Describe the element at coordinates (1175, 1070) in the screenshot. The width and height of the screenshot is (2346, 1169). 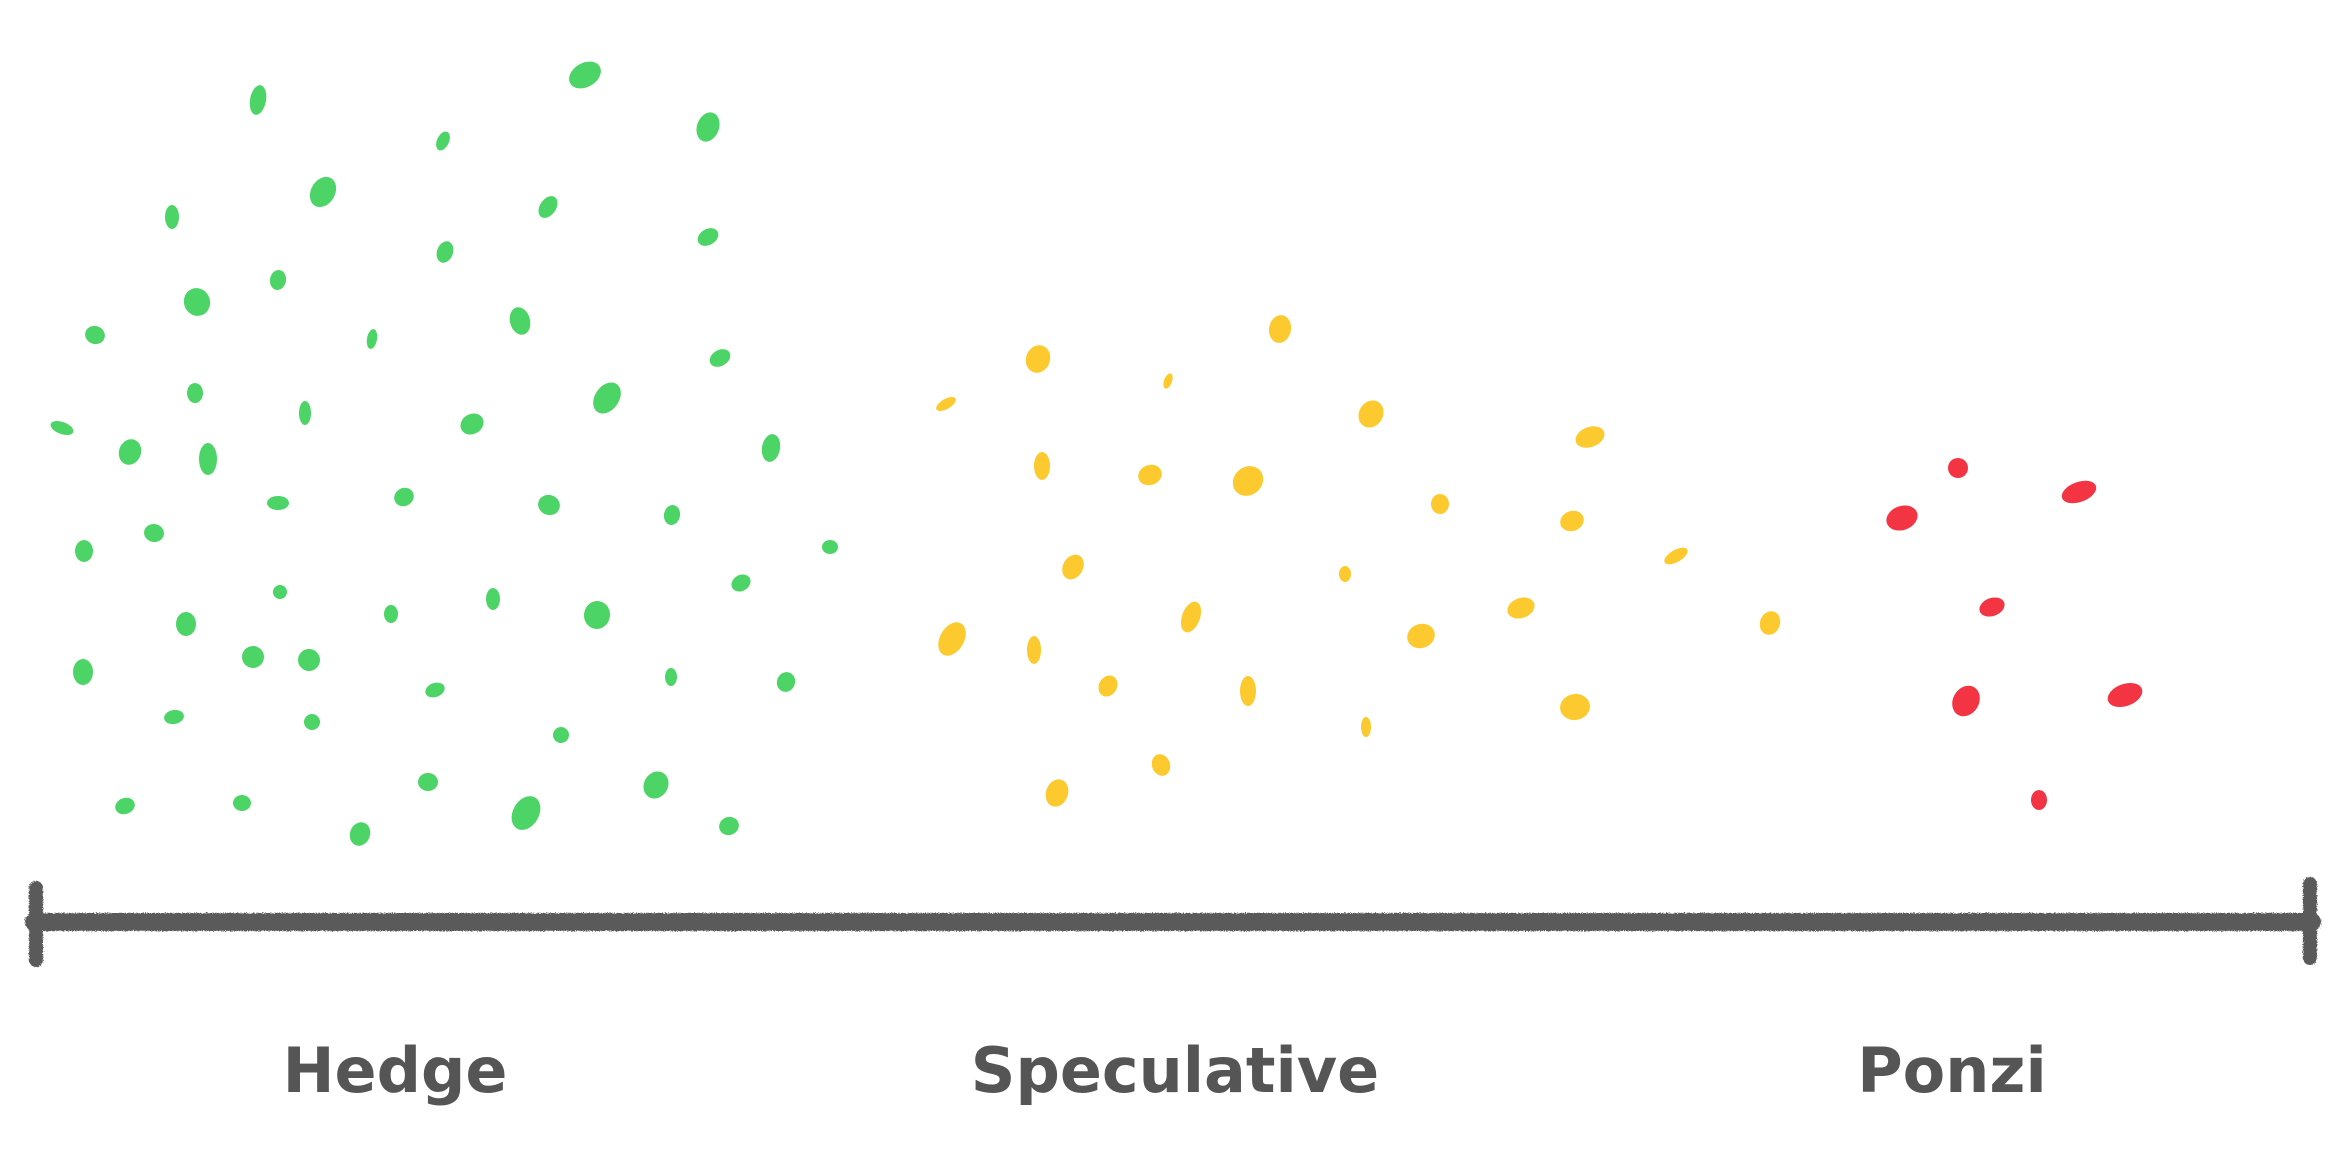
I see `label-speculative: Speculative` at that location.